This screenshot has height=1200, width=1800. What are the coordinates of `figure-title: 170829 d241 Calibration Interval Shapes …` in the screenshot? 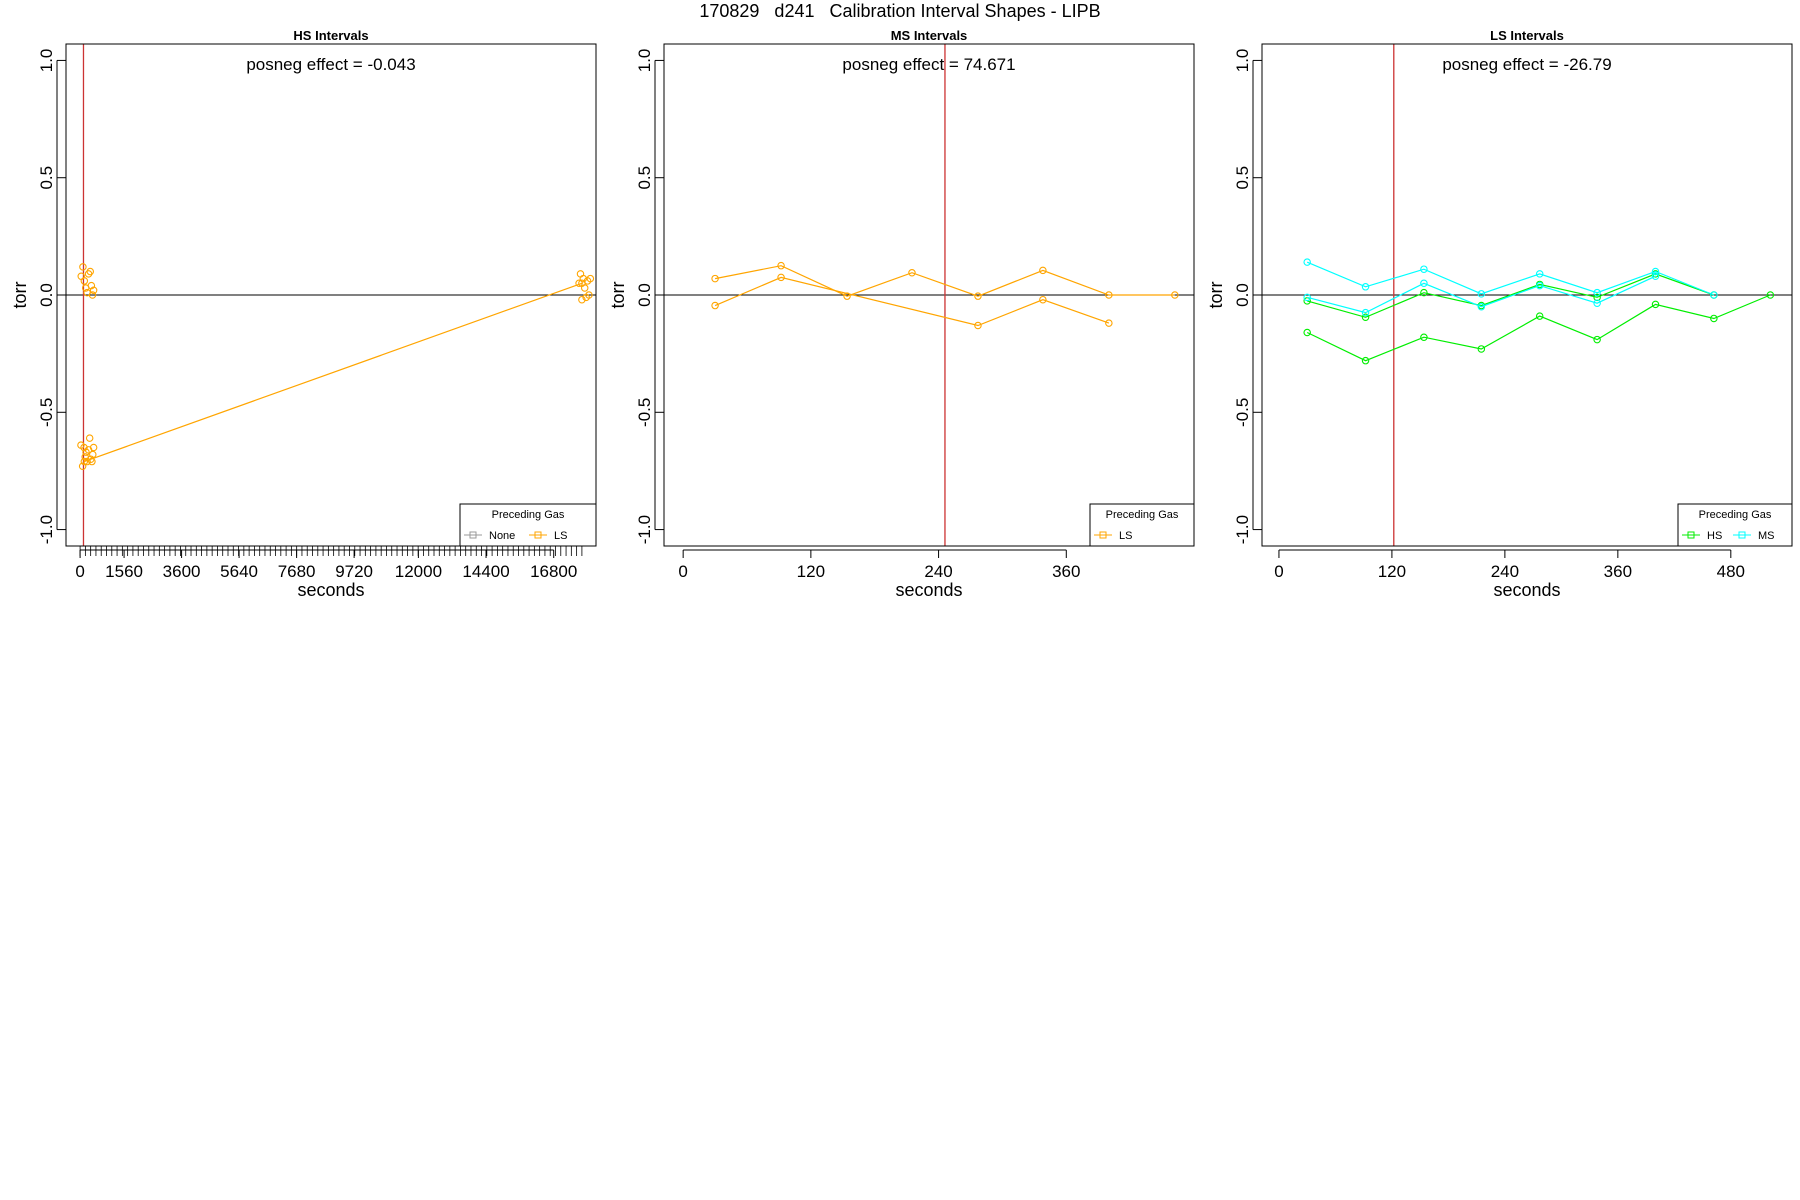 It's located at (900, 11).